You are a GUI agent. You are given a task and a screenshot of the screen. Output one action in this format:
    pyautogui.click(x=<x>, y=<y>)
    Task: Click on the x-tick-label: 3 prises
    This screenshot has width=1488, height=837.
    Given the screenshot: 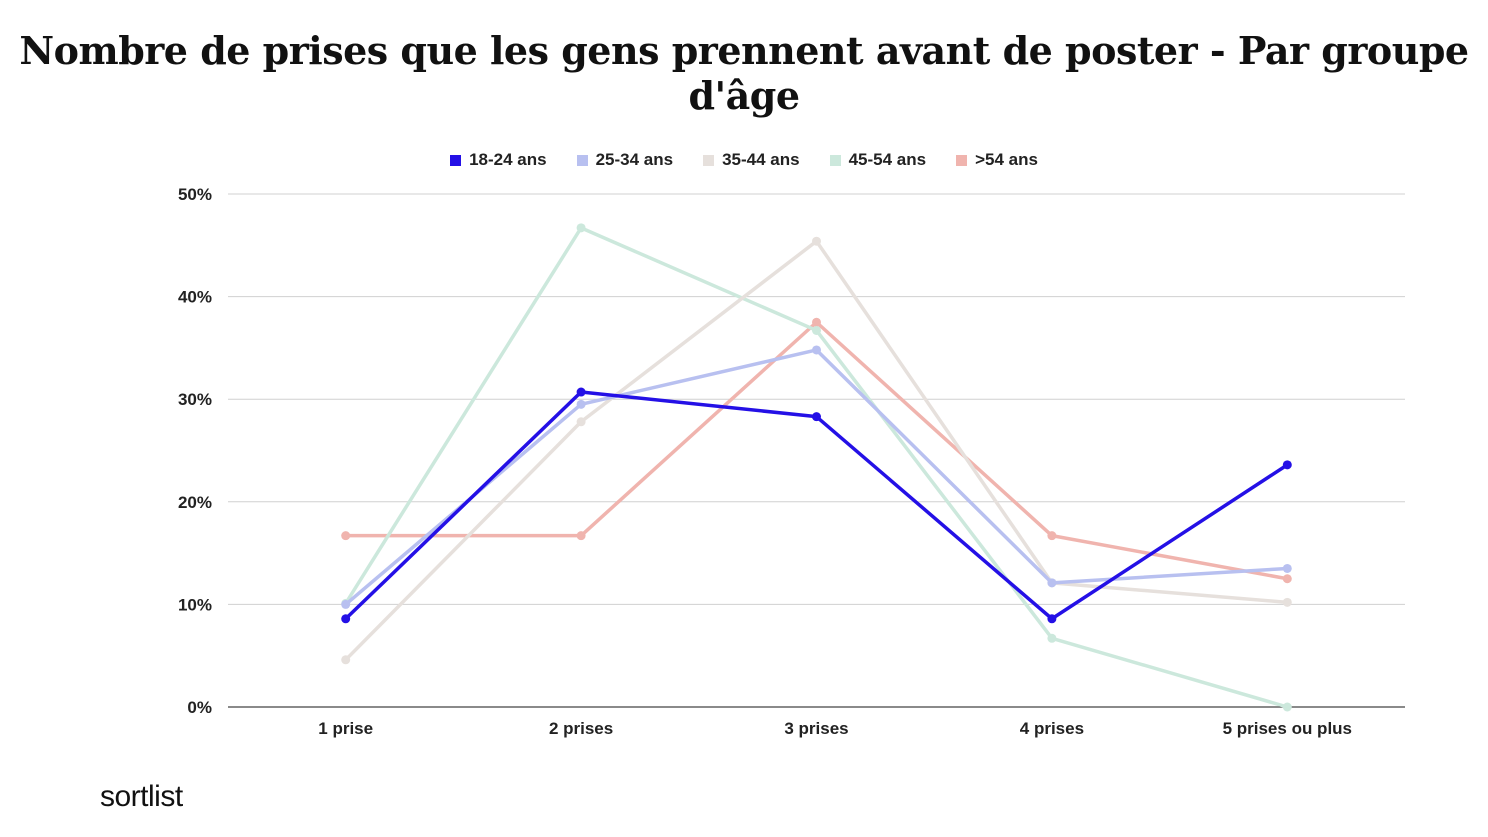 What is the action you would take?
    pyautogui.click(x=816, y=728)
    